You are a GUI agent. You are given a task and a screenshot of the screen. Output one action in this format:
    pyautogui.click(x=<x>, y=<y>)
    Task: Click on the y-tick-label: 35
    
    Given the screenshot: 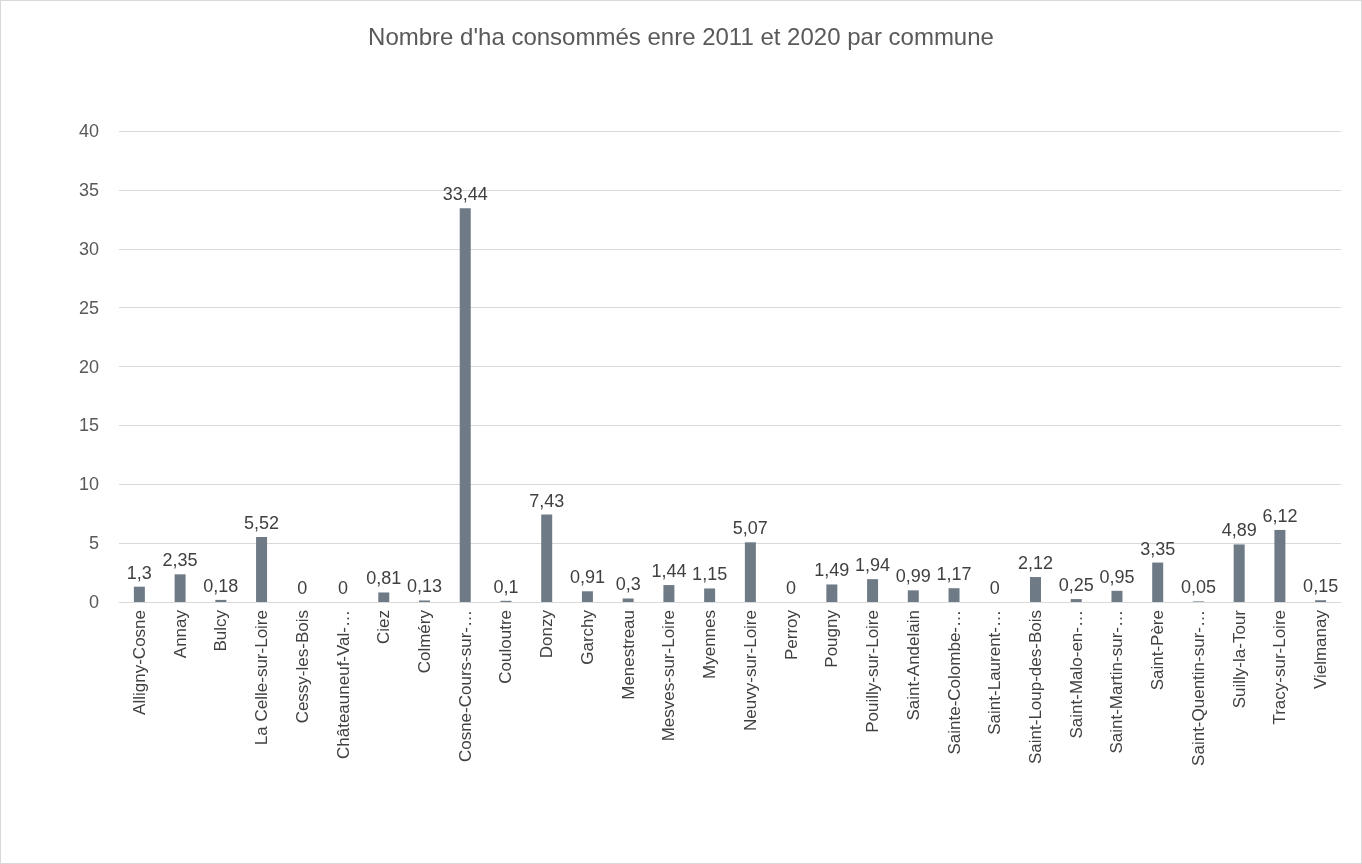 What is the action you would take?
    pyautogui.click(x=88, y=189)
    